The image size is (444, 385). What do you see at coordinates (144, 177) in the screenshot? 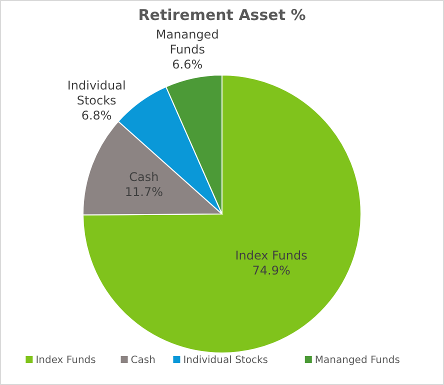
I see `slice-label: Cash` at bounding box center [144, 177].